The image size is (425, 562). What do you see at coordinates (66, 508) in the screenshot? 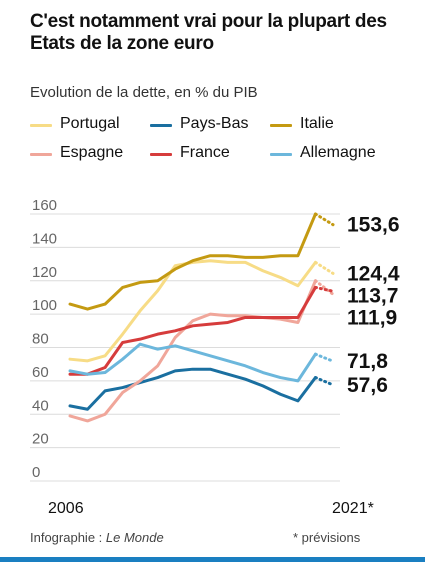
I see `x-tick-start: 2006` at bounding box center [66, 508].